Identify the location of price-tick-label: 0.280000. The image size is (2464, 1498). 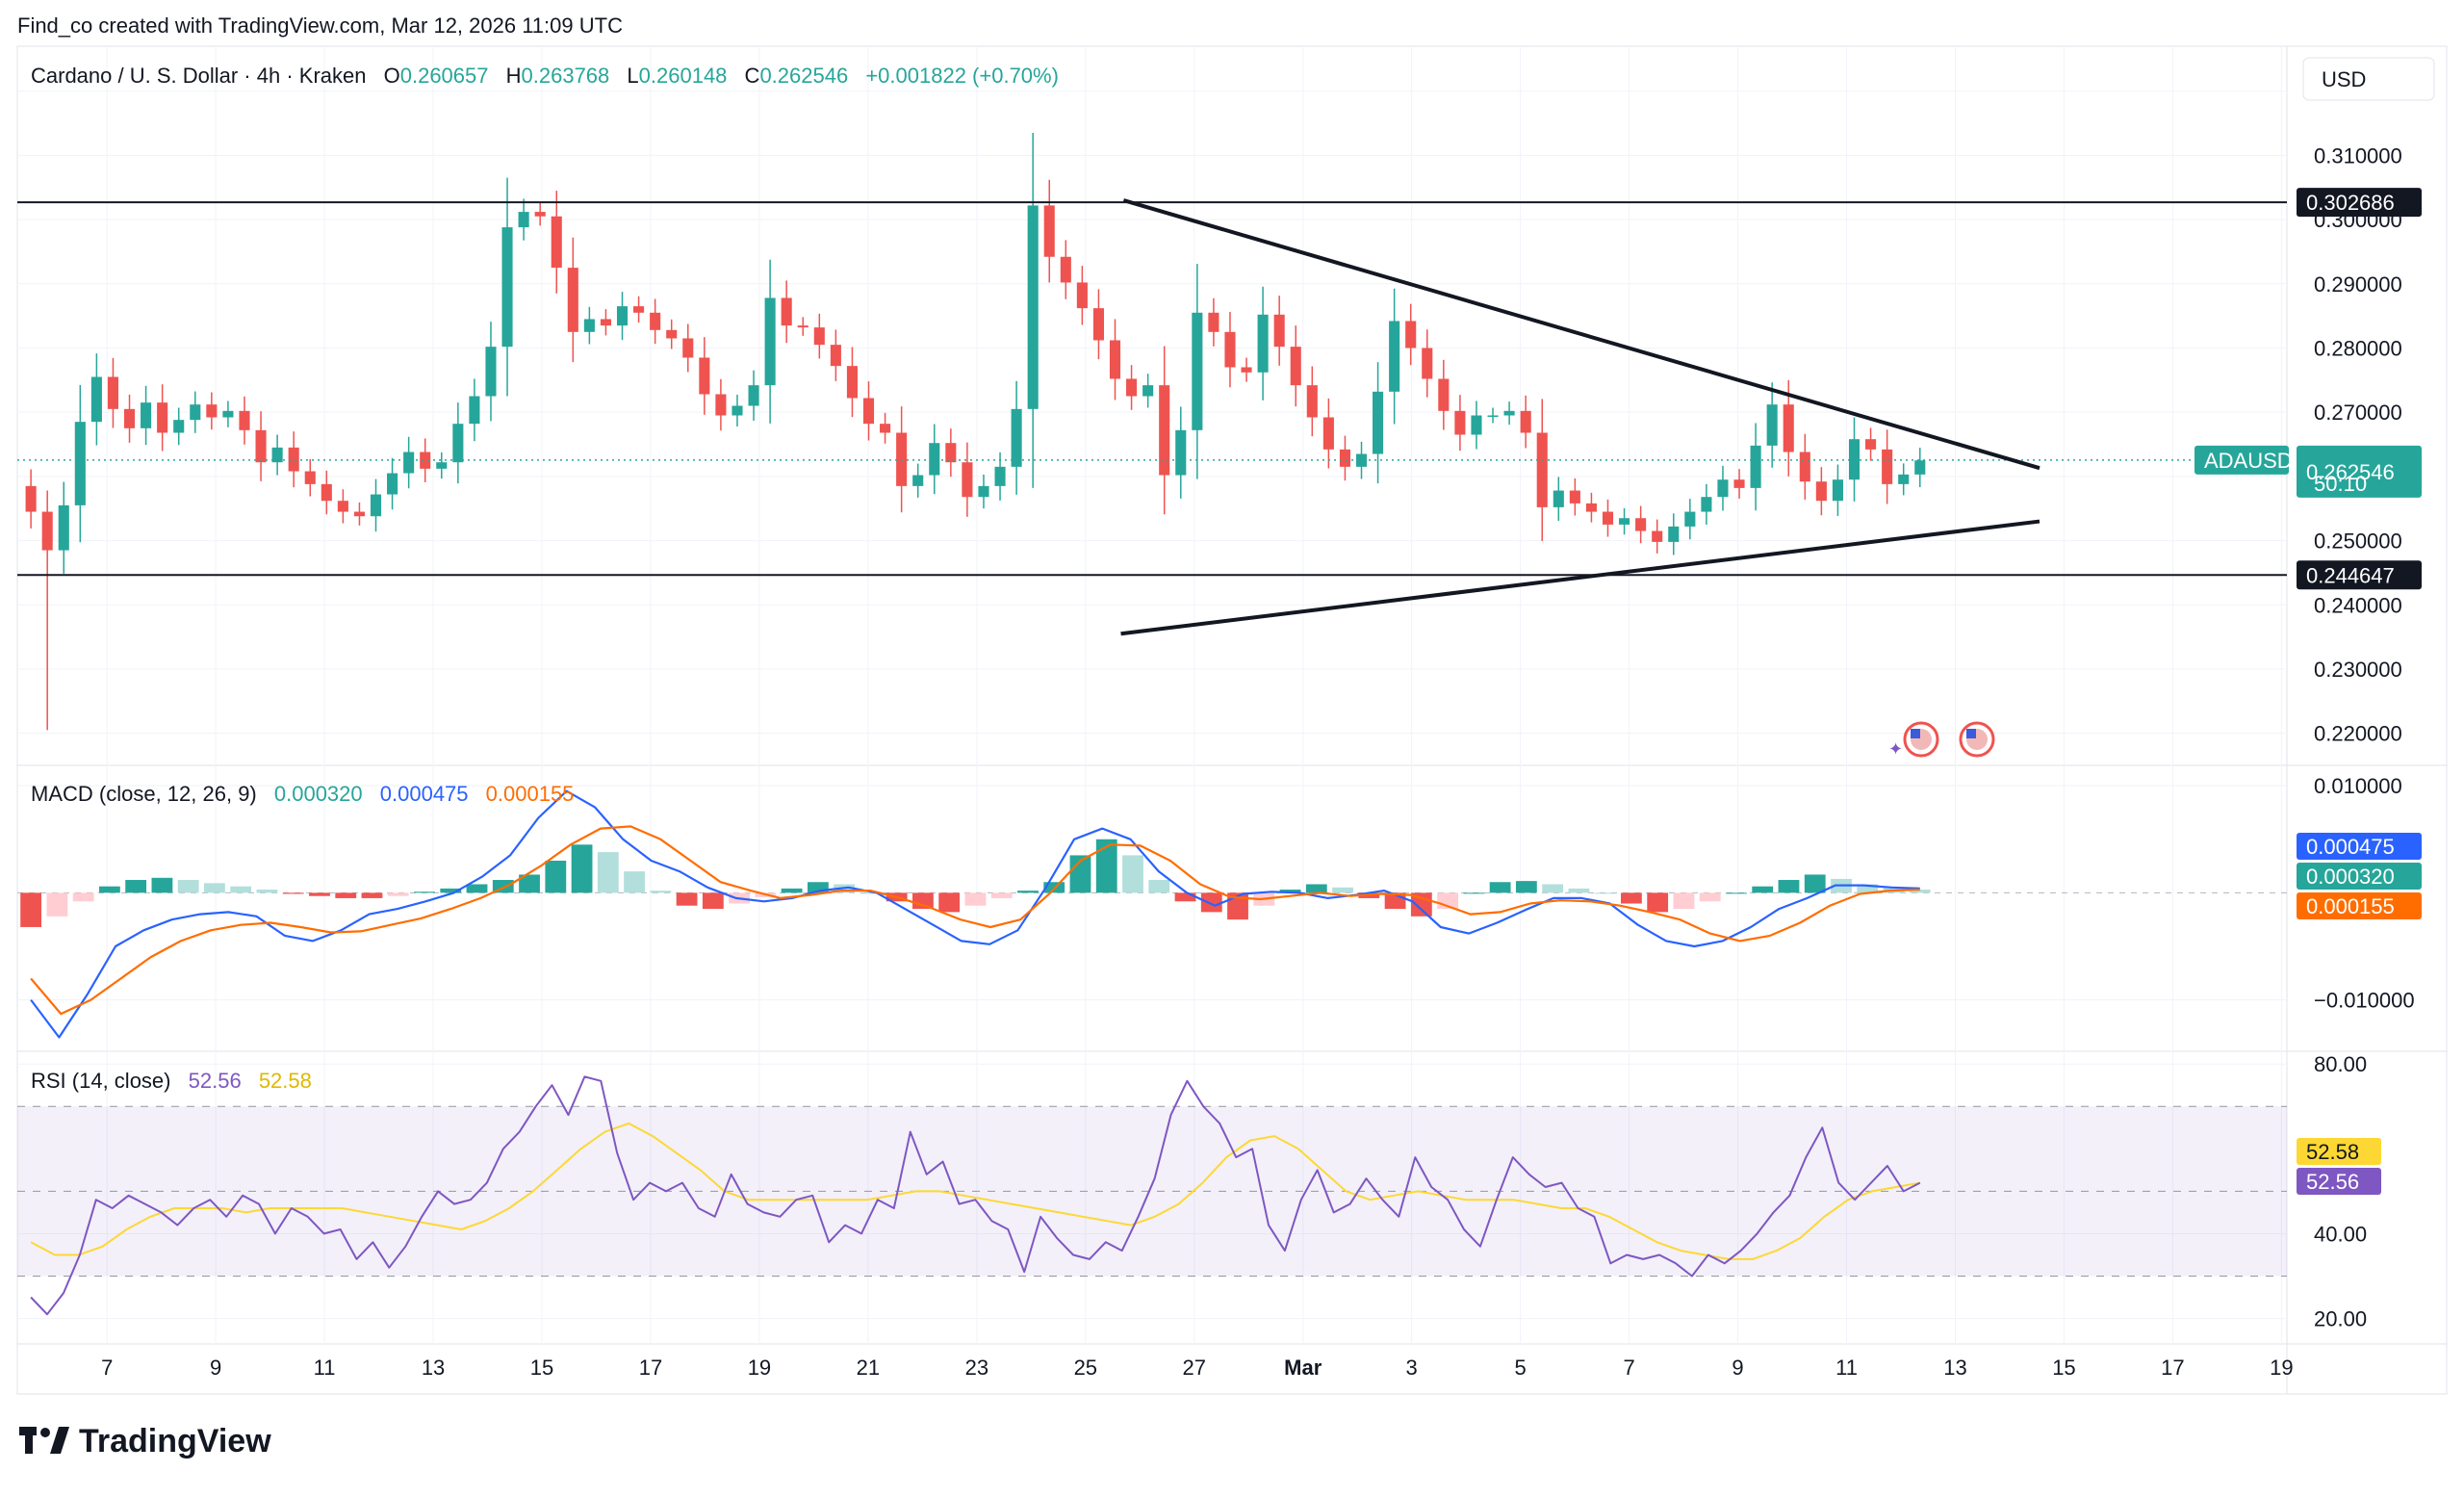
(2358, 348).